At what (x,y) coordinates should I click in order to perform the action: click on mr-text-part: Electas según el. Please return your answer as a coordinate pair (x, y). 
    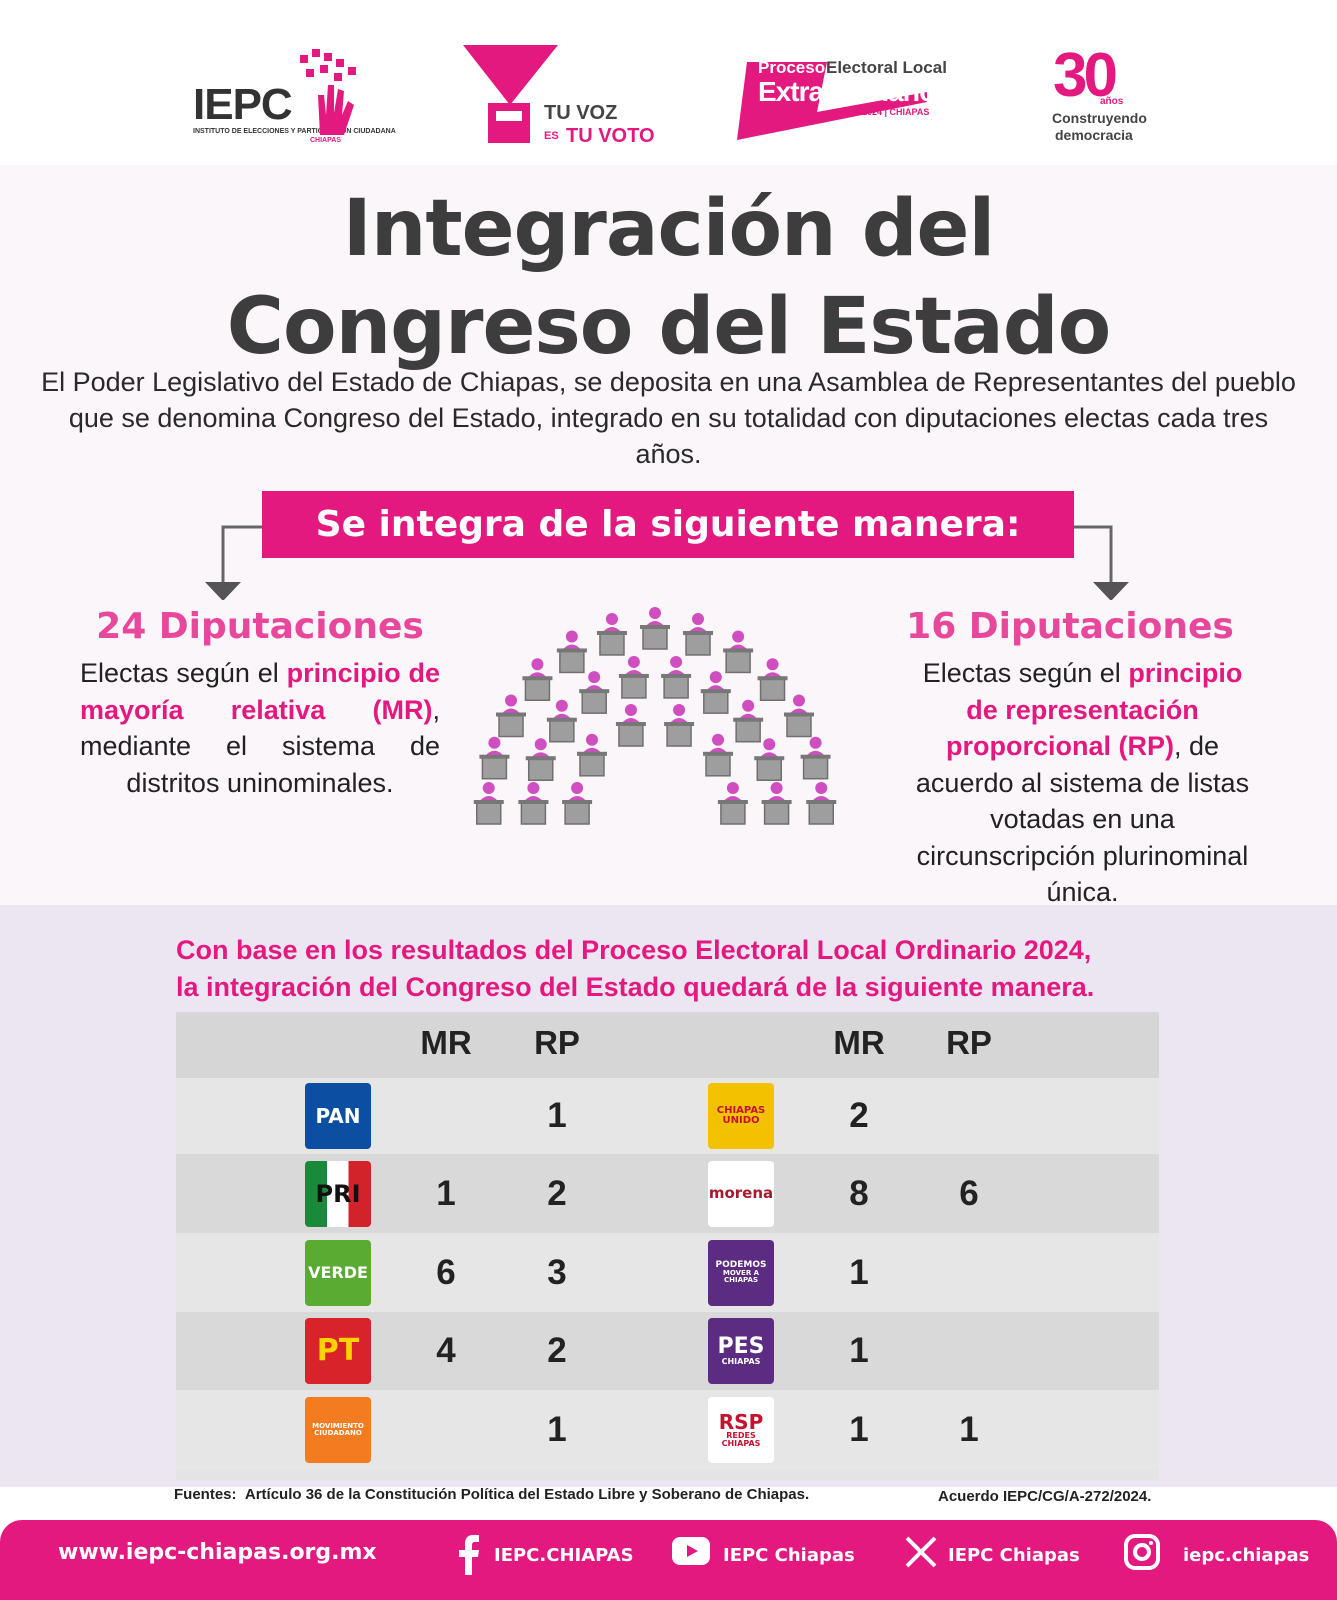
    Looking at the image, I should click on (183, 673).